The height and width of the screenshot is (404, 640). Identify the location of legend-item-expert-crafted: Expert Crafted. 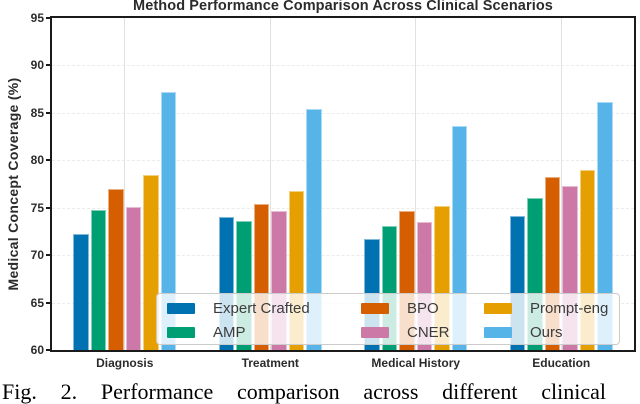
(238, 308).